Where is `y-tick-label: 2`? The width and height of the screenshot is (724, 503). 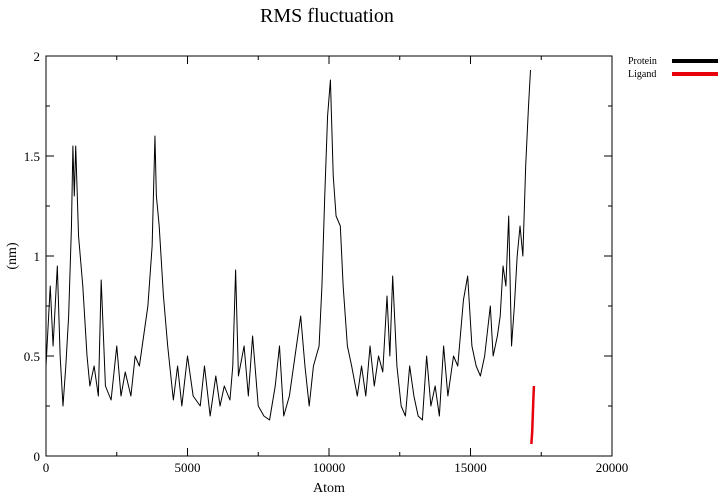
y-tick-label: 2 is located at coordinates (37, 56).